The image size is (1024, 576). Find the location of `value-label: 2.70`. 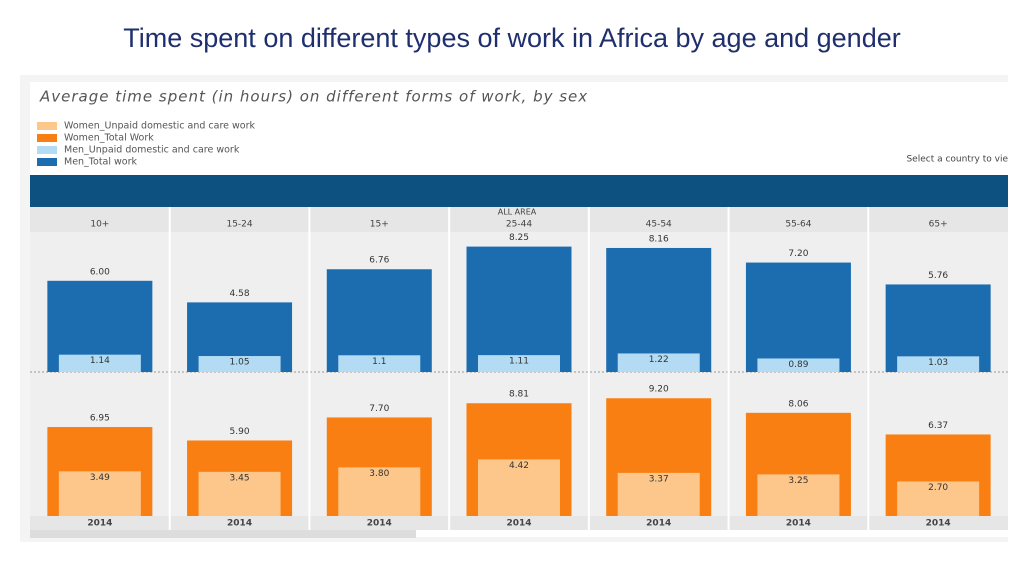

value-label: 2.70 is located at coordinates (938, 488).